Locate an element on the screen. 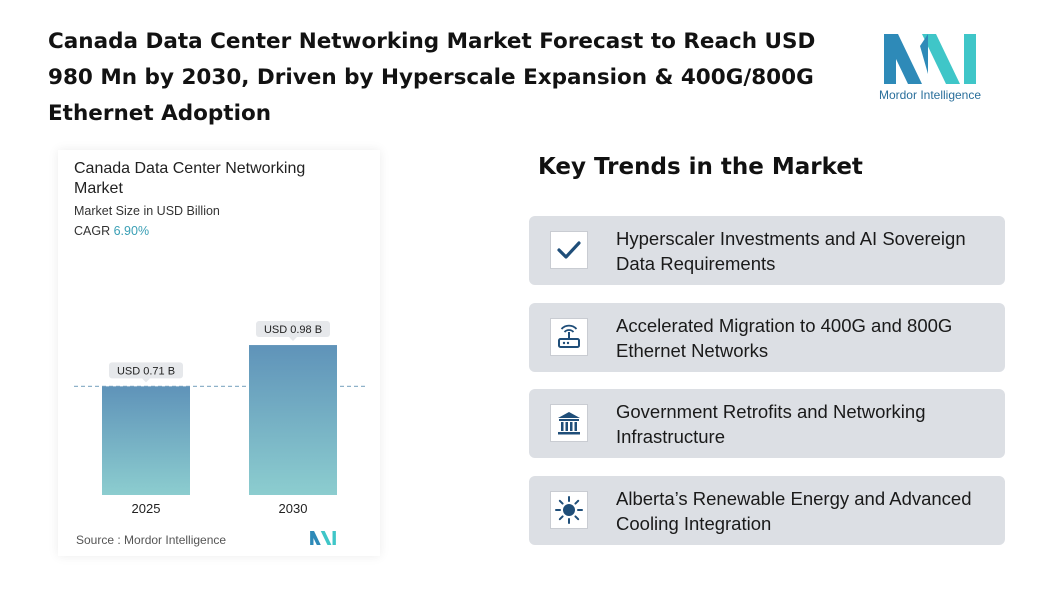 The width and height of the screenshot is (1059, 590). router-icon is located at coordinates (569, 336).